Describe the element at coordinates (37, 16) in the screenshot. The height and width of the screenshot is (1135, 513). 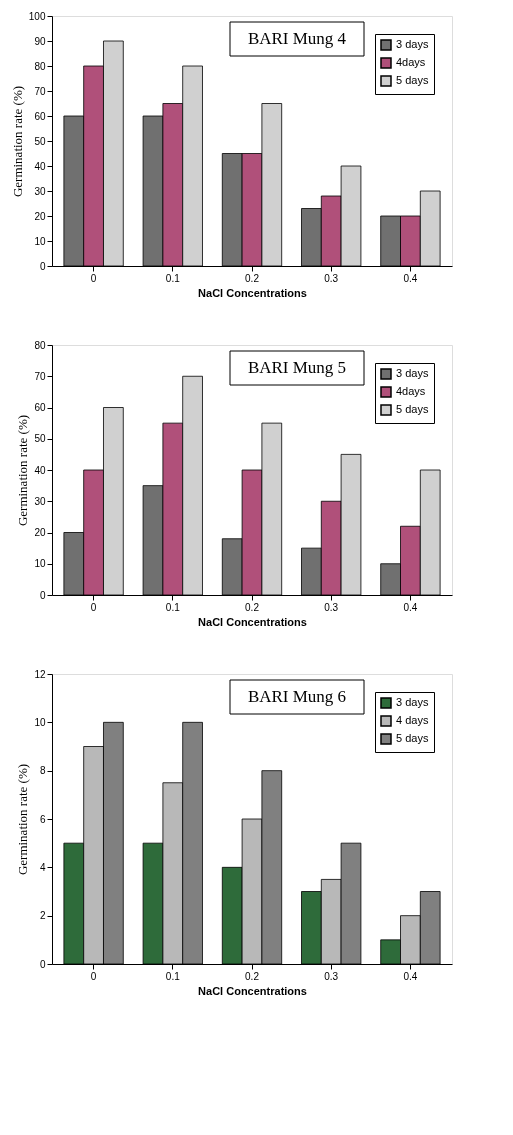
I see `y-tick-label: 100` at that location.